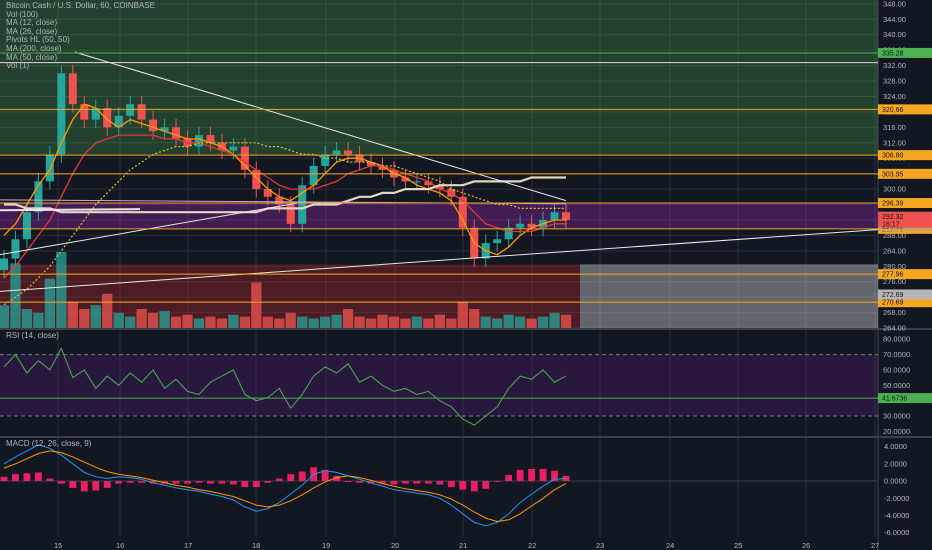  Describe the element at coordinates (894, 19) in the screenshot. I see `price-tick-20: 344.00` at that location.